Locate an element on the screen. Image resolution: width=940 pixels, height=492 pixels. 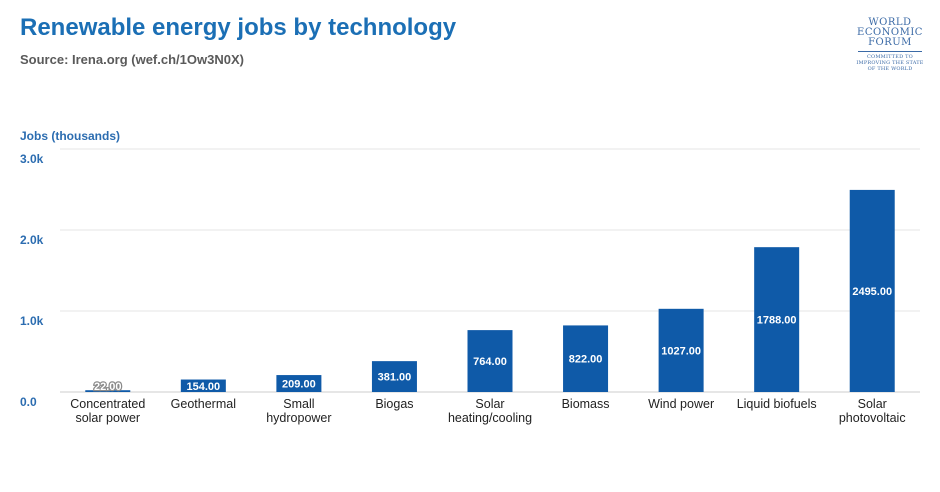
x-tick-label: Concentrated solar power is located at coordinates (107, 411).